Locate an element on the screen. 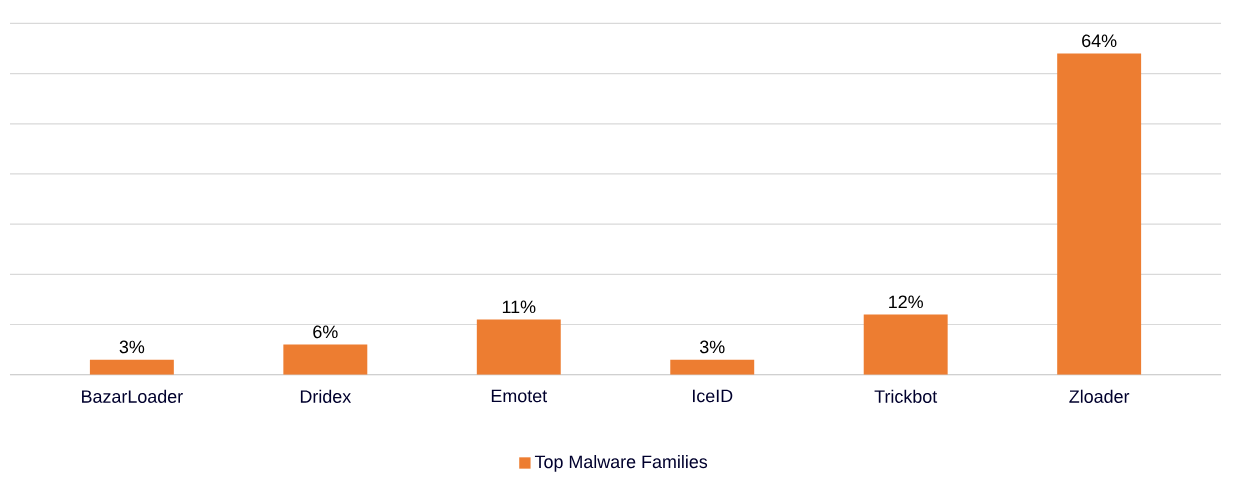 This screenshot has width=1239, height=483. data-label: 6% is located at coordinates (325, 332).